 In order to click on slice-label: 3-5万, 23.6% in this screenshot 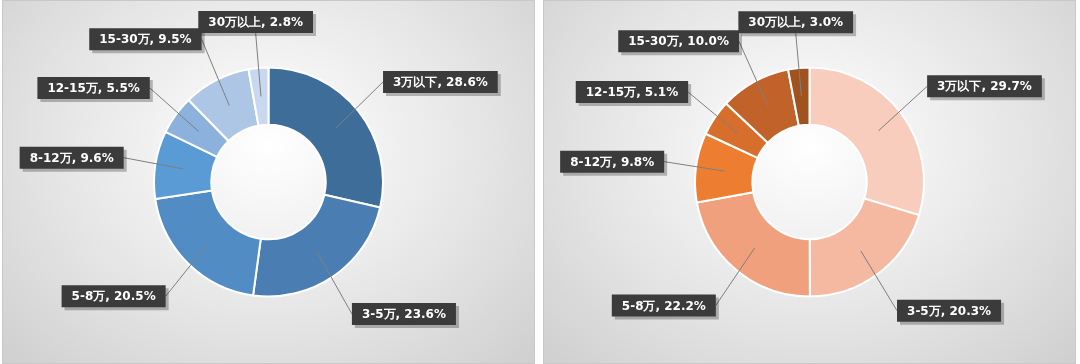, I will do `click(403, 314)`.